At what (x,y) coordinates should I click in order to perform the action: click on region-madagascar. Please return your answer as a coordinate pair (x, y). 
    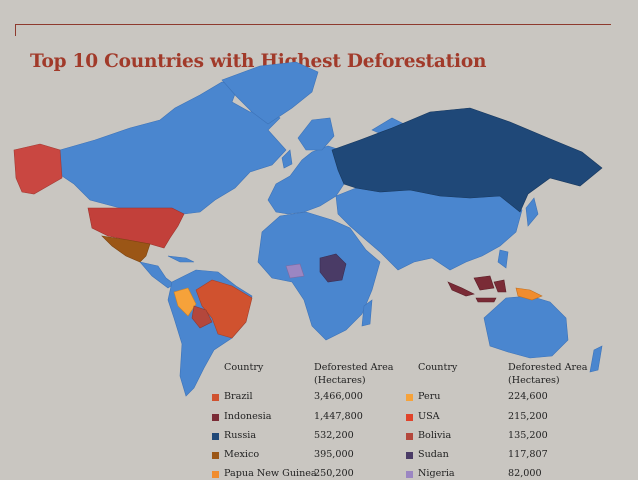
    Looking at the image, I should click on (367, 313).